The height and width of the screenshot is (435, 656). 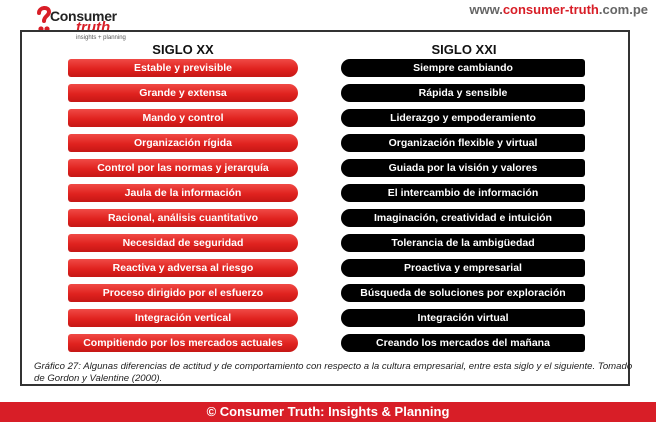 I want to click on siglo-xx-item: Mando y control, so click(x=183, y=118).